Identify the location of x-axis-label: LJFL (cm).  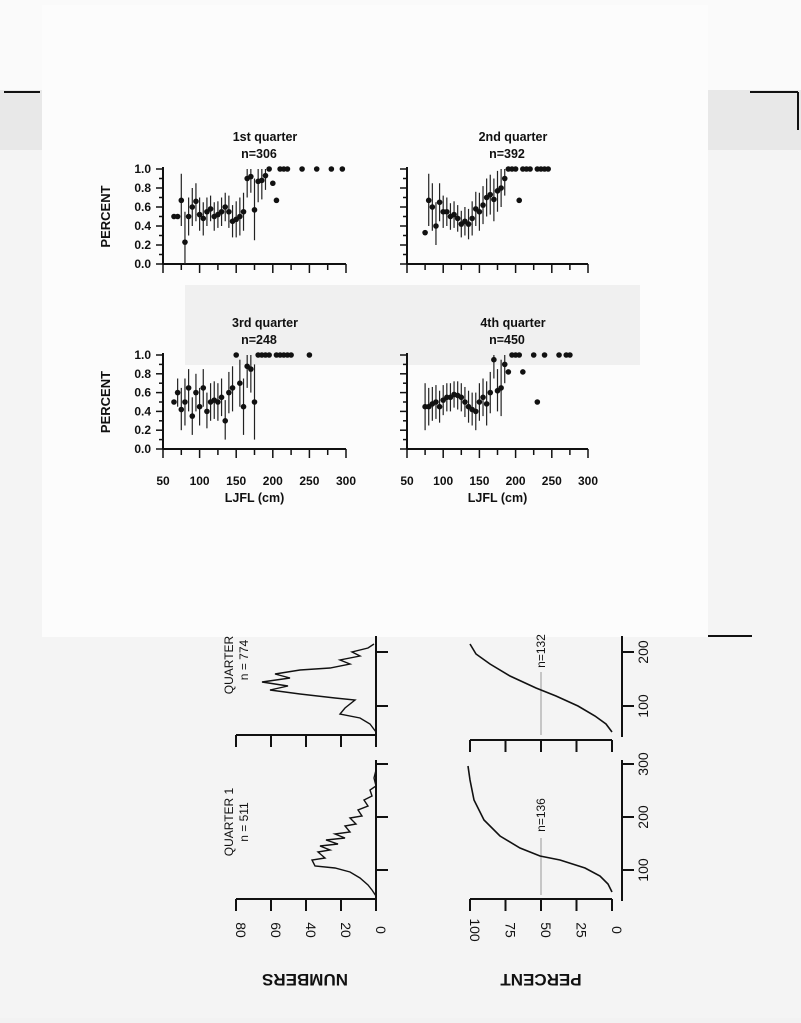
(255, 498).